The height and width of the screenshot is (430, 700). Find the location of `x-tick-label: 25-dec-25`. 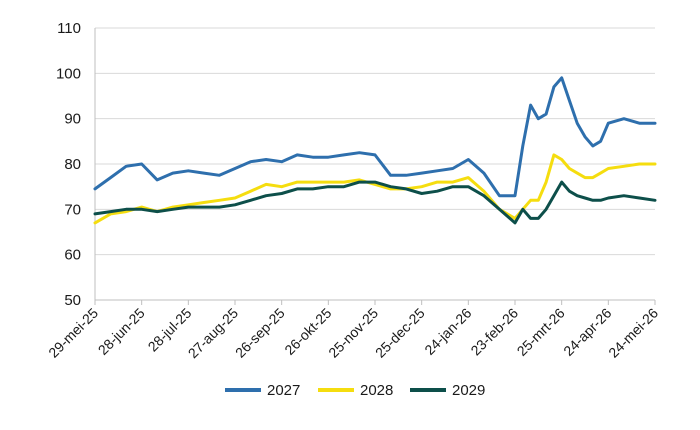

x-tick-label: 25-dec-25 is located at coordinates (400, 333).